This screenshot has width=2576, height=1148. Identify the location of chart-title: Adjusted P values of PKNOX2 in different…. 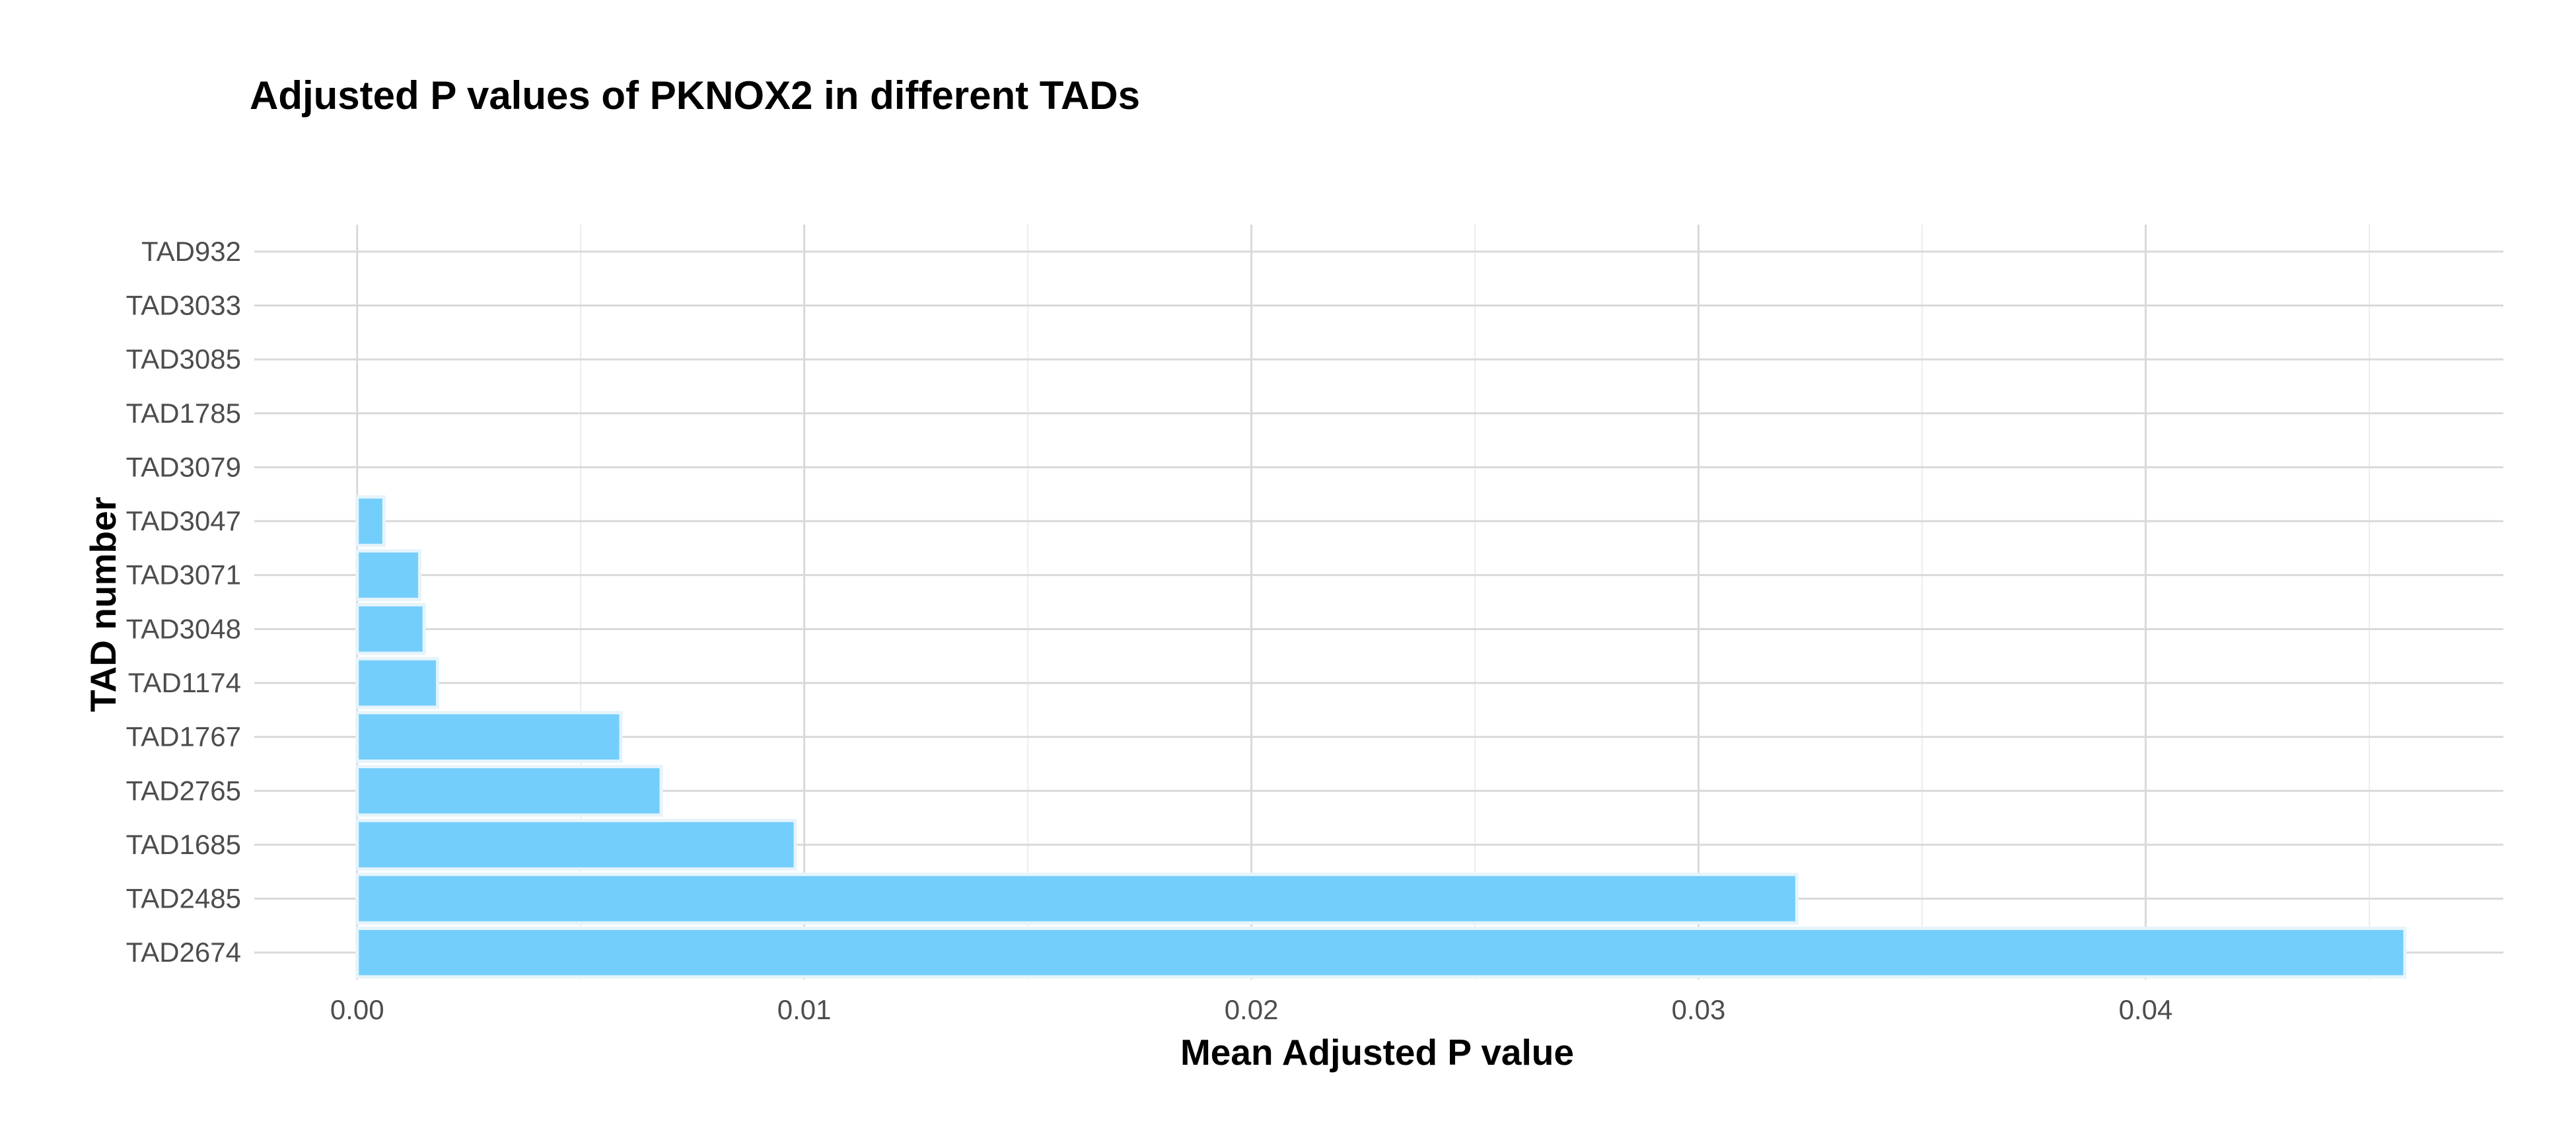
(695, 95).